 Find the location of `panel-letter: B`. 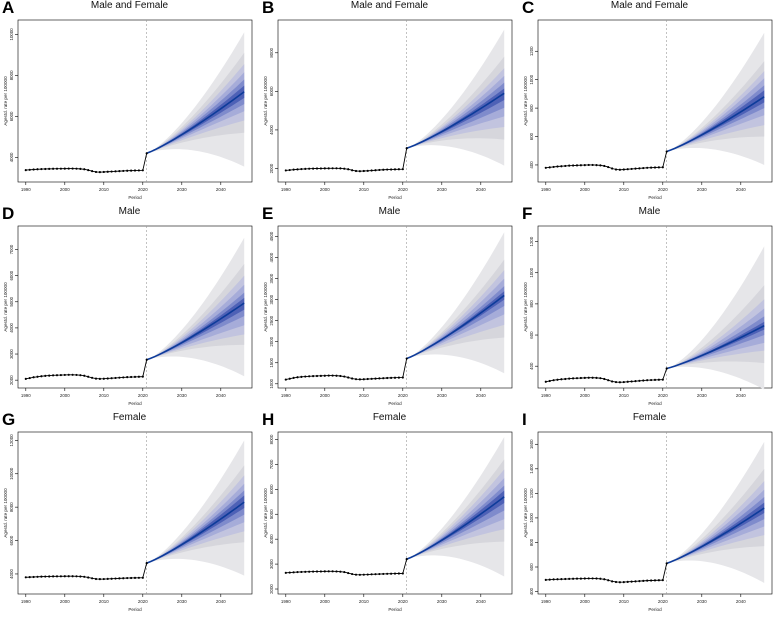

panel-letter: B is located at coordinates (268, 8).